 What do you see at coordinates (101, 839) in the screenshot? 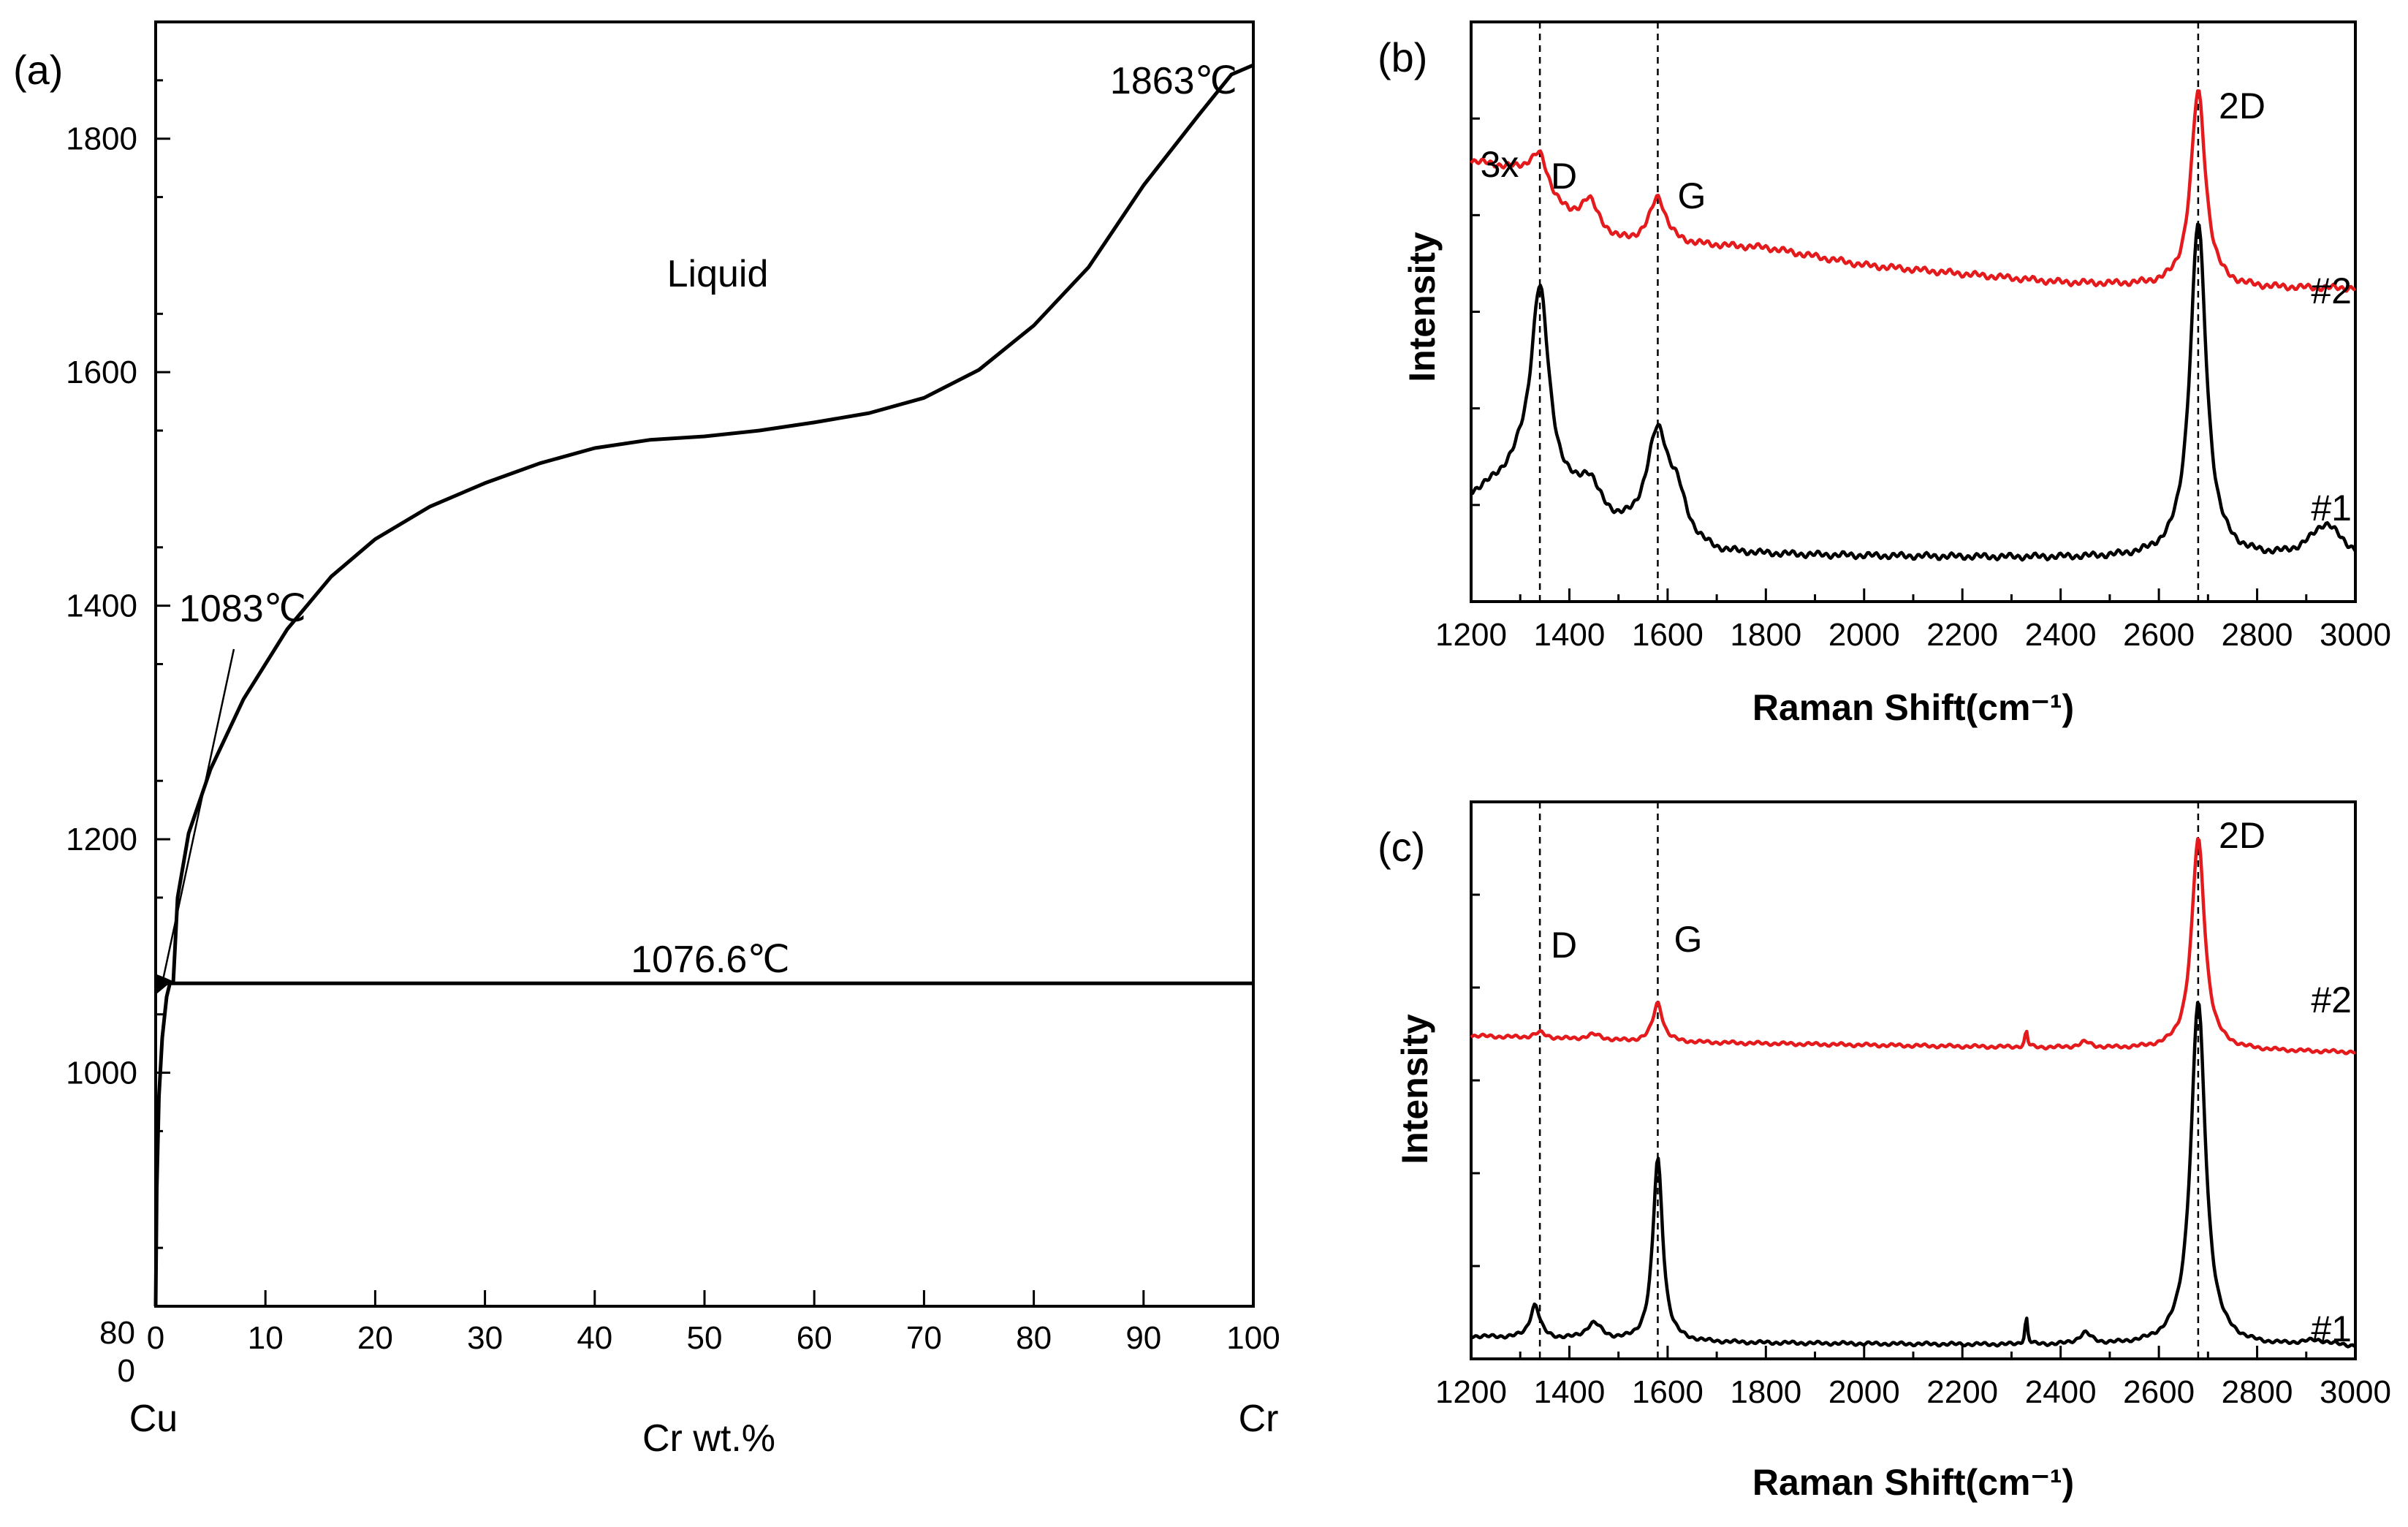
I see `panel-a-y-tick-label: 1200` at bounding box center [101, 839].